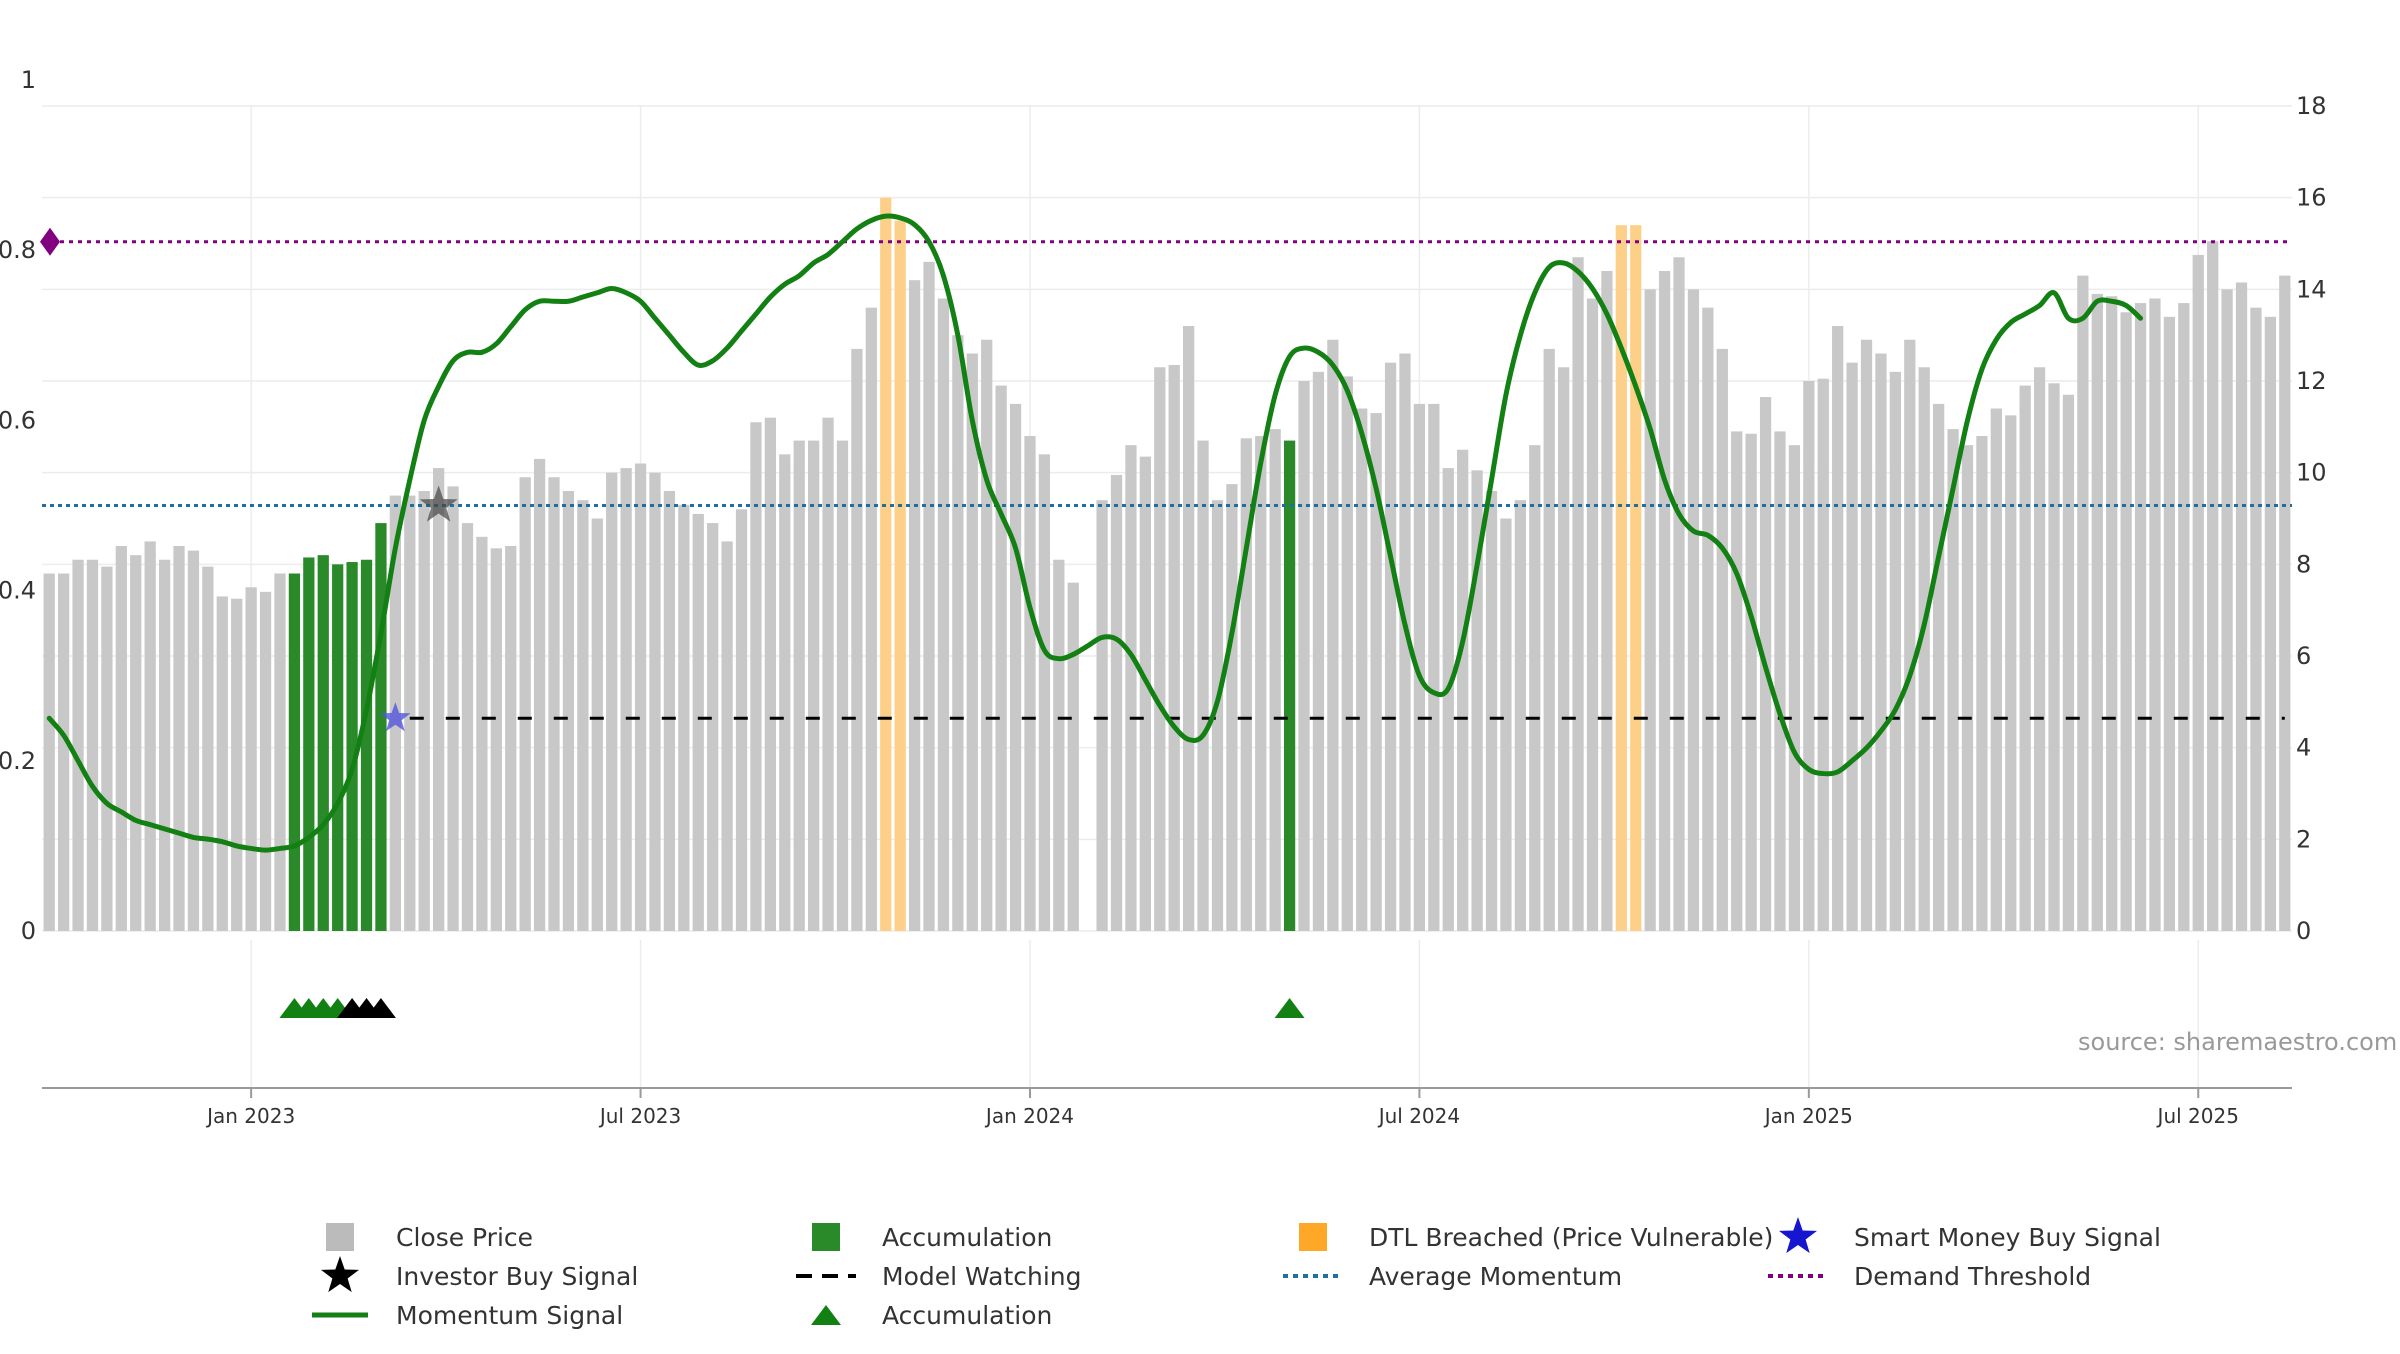 The width and height of the screenshot is (2400, 1354). I want to click on marker-layer, so click(249, 479).